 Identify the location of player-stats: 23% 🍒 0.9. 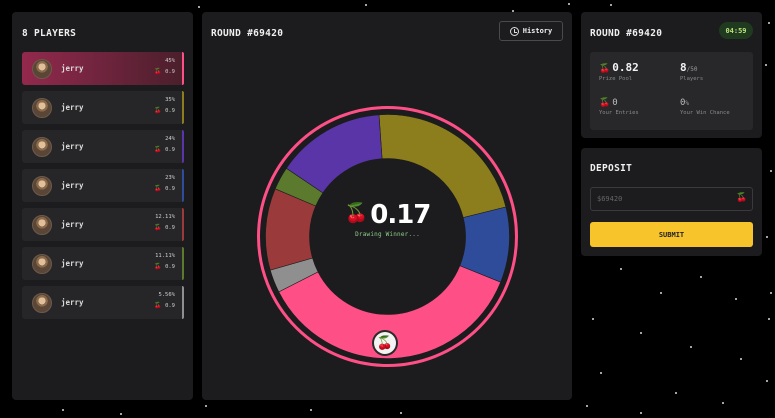
(164, 183).